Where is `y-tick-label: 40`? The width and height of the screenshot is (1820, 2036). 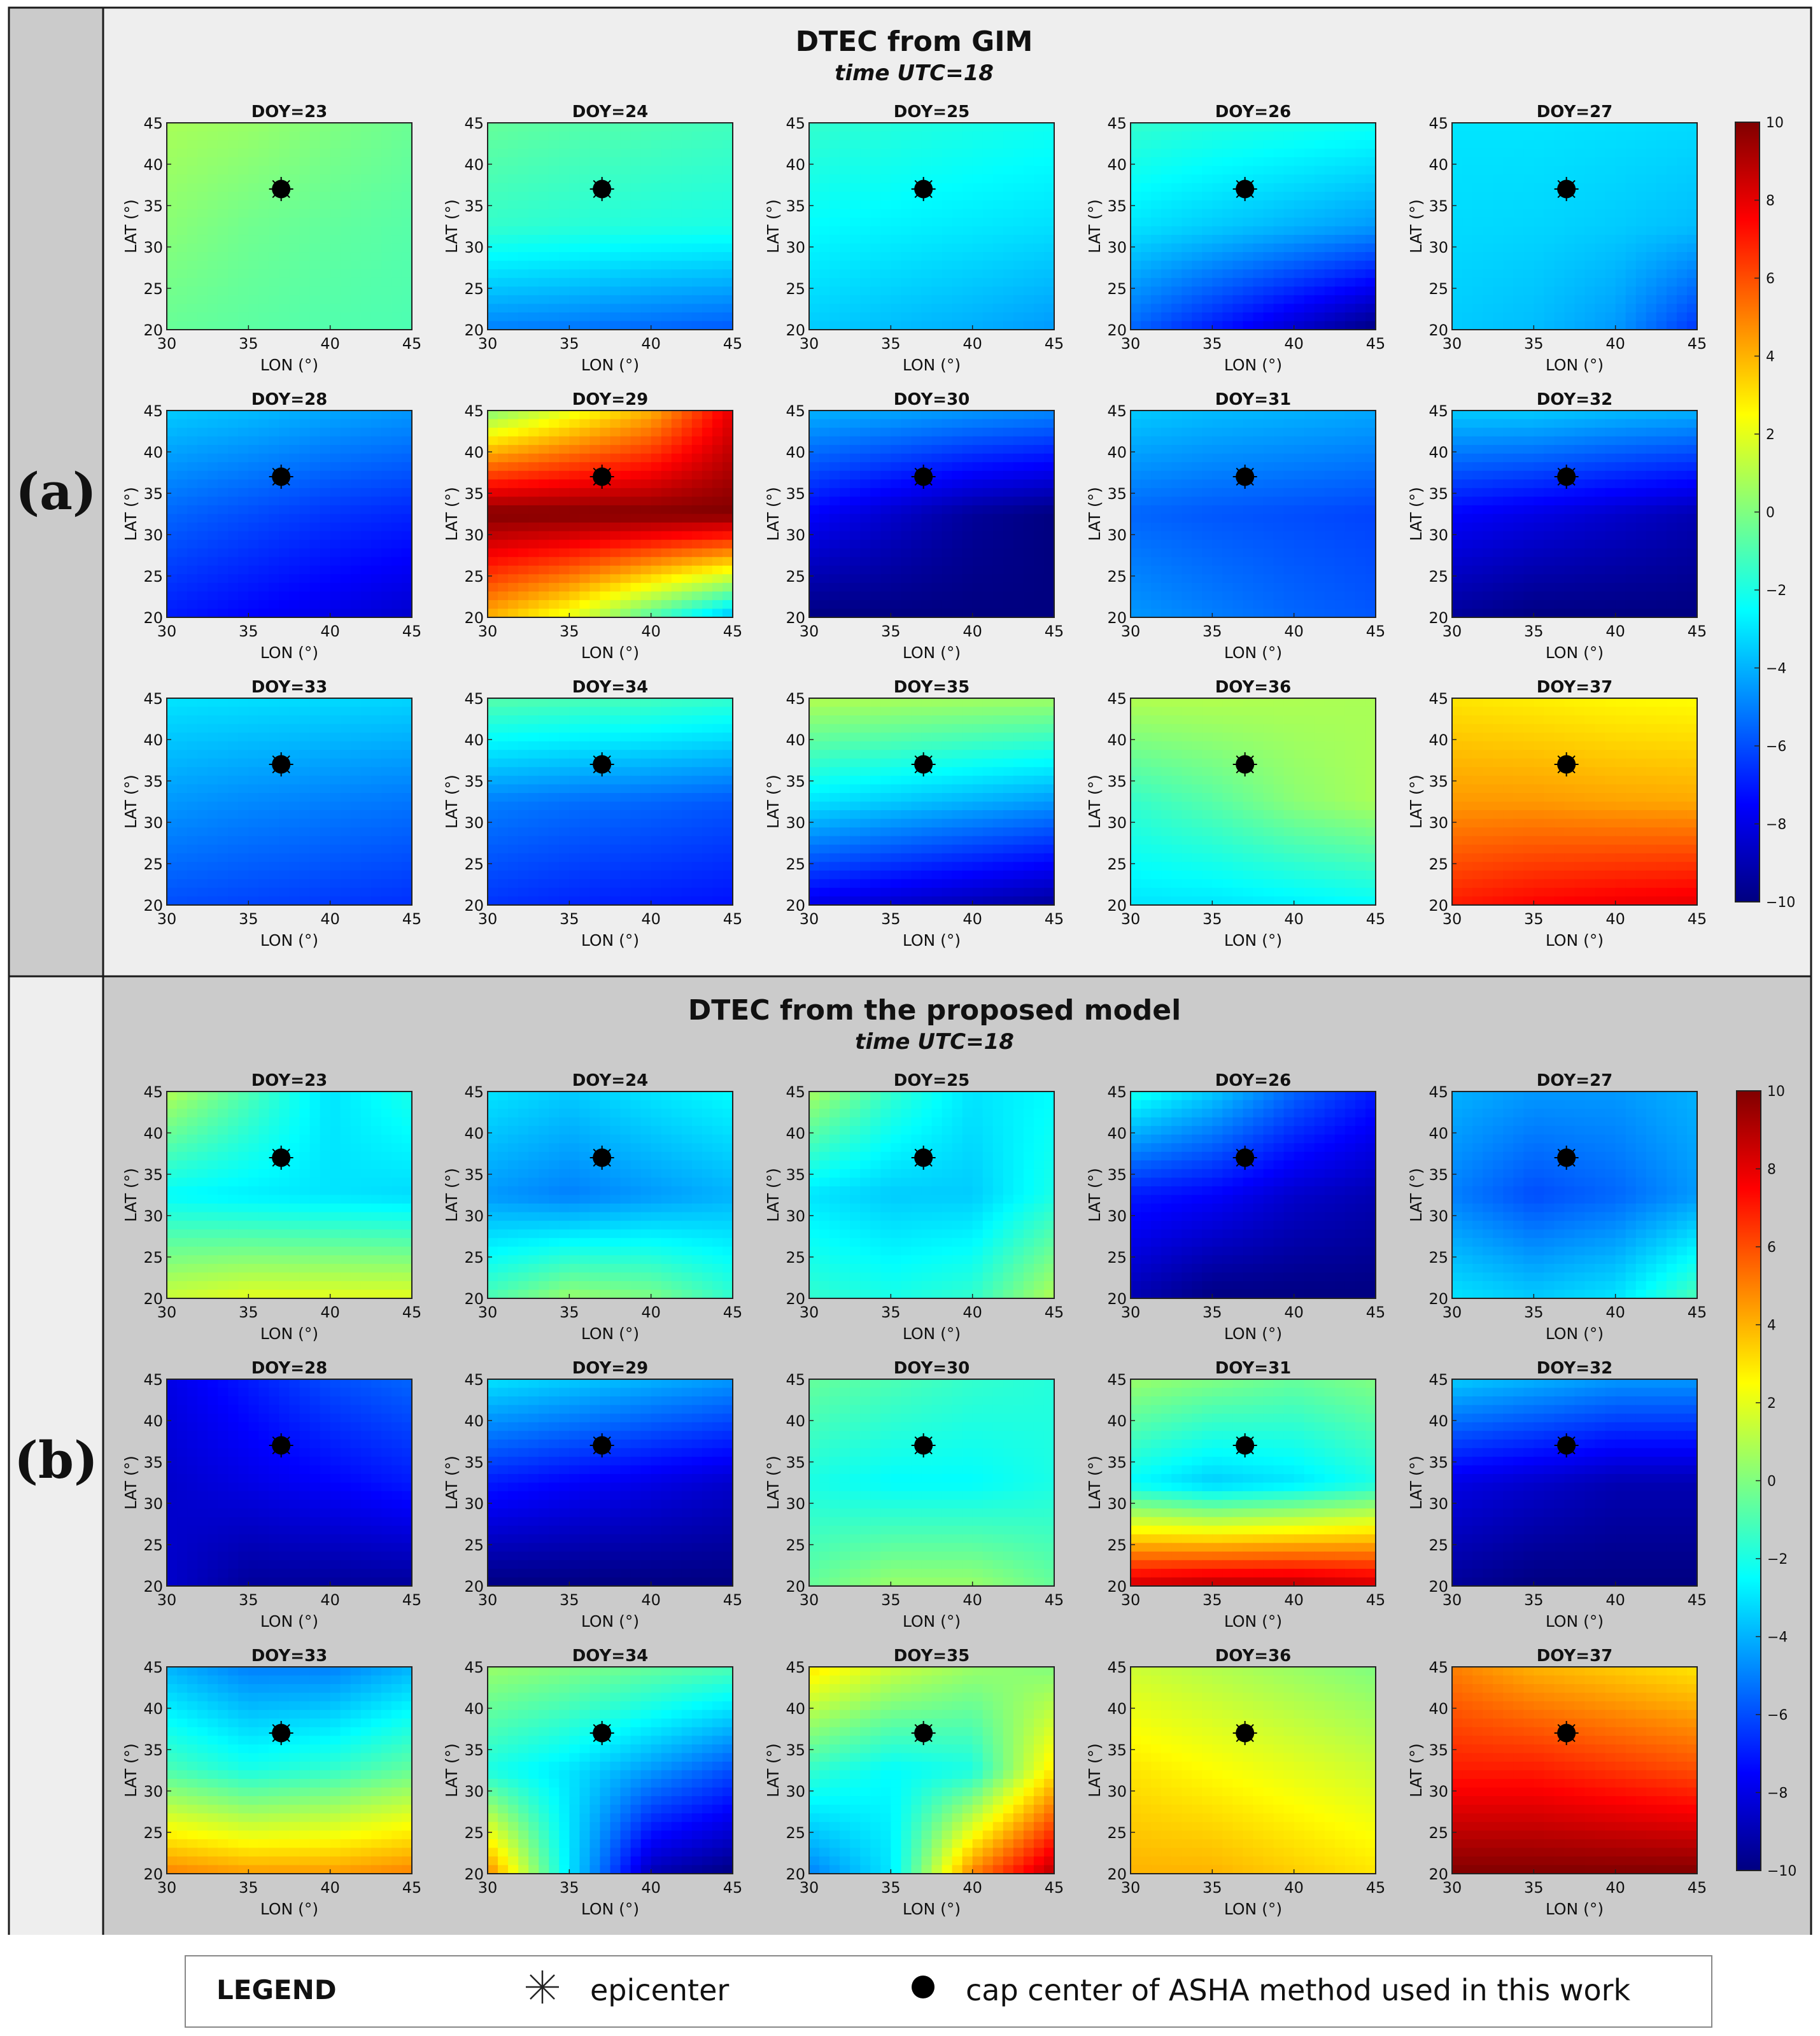 y-tick-label: 40 is located at coordinates (474, 165).